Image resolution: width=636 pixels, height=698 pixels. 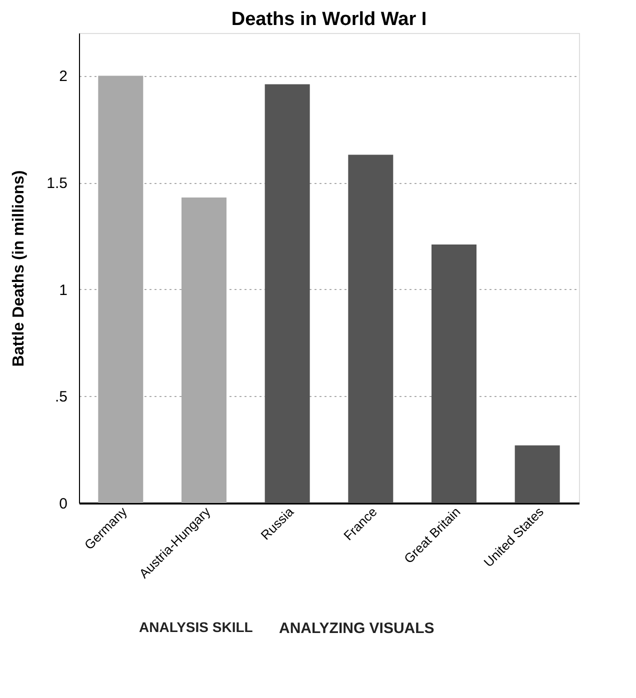 I want to click on text: ANALYZING VISUALS, so click(x=356, y=628).